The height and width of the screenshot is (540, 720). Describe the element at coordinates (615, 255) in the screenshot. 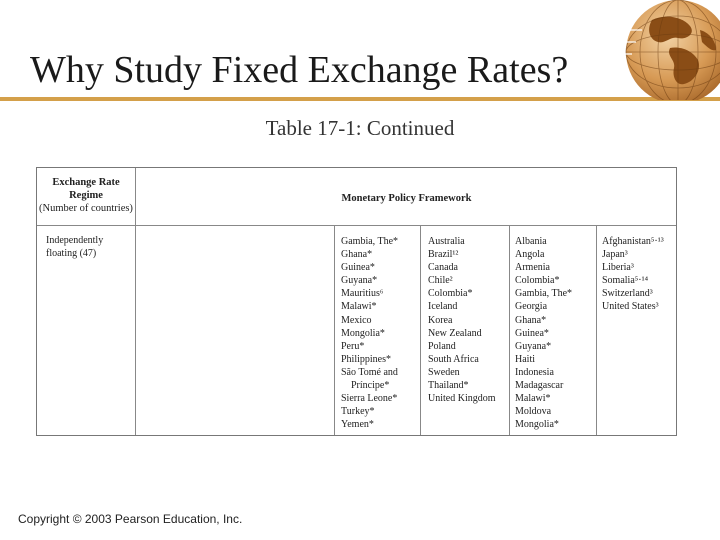

I see `country-item: Japan³` at that location.